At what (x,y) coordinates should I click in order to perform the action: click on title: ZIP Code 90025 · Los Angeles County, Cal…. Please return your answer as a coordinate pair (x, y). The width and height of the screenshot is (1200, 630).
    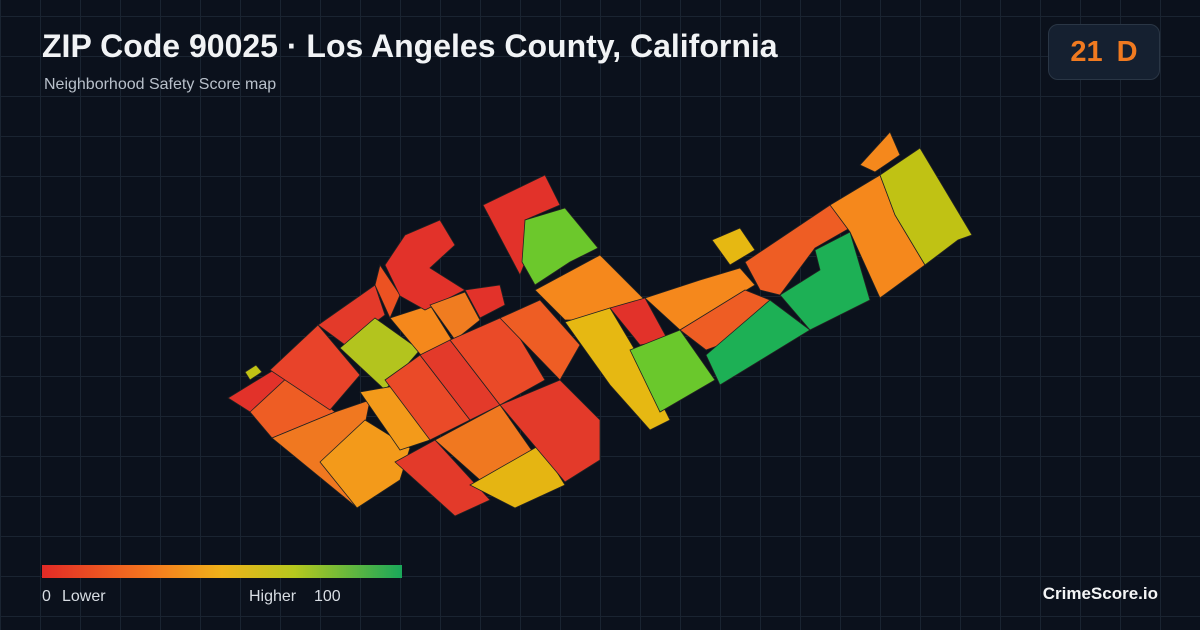
    Looking at the image, I should click on (410, 46).